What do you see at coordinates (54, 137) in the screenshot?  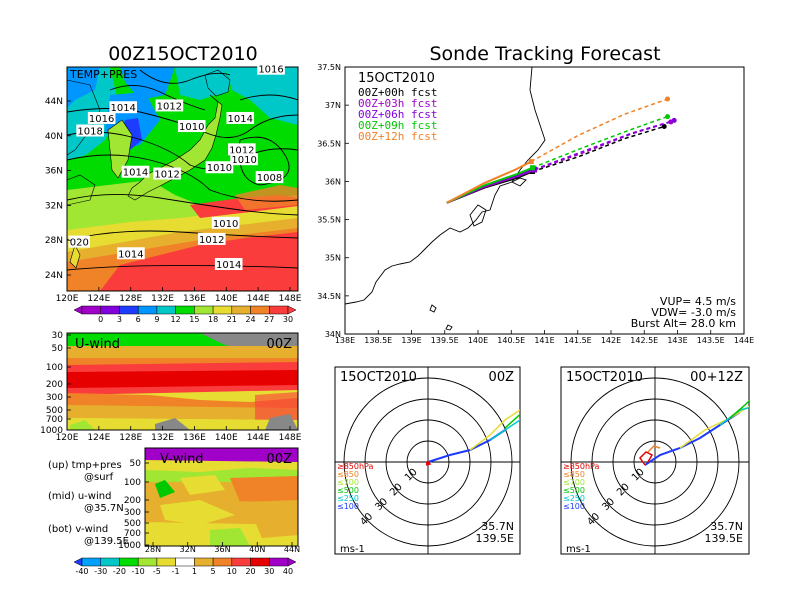 I see `map-y-tick-label: 40N` at bounding box center [54, 137].